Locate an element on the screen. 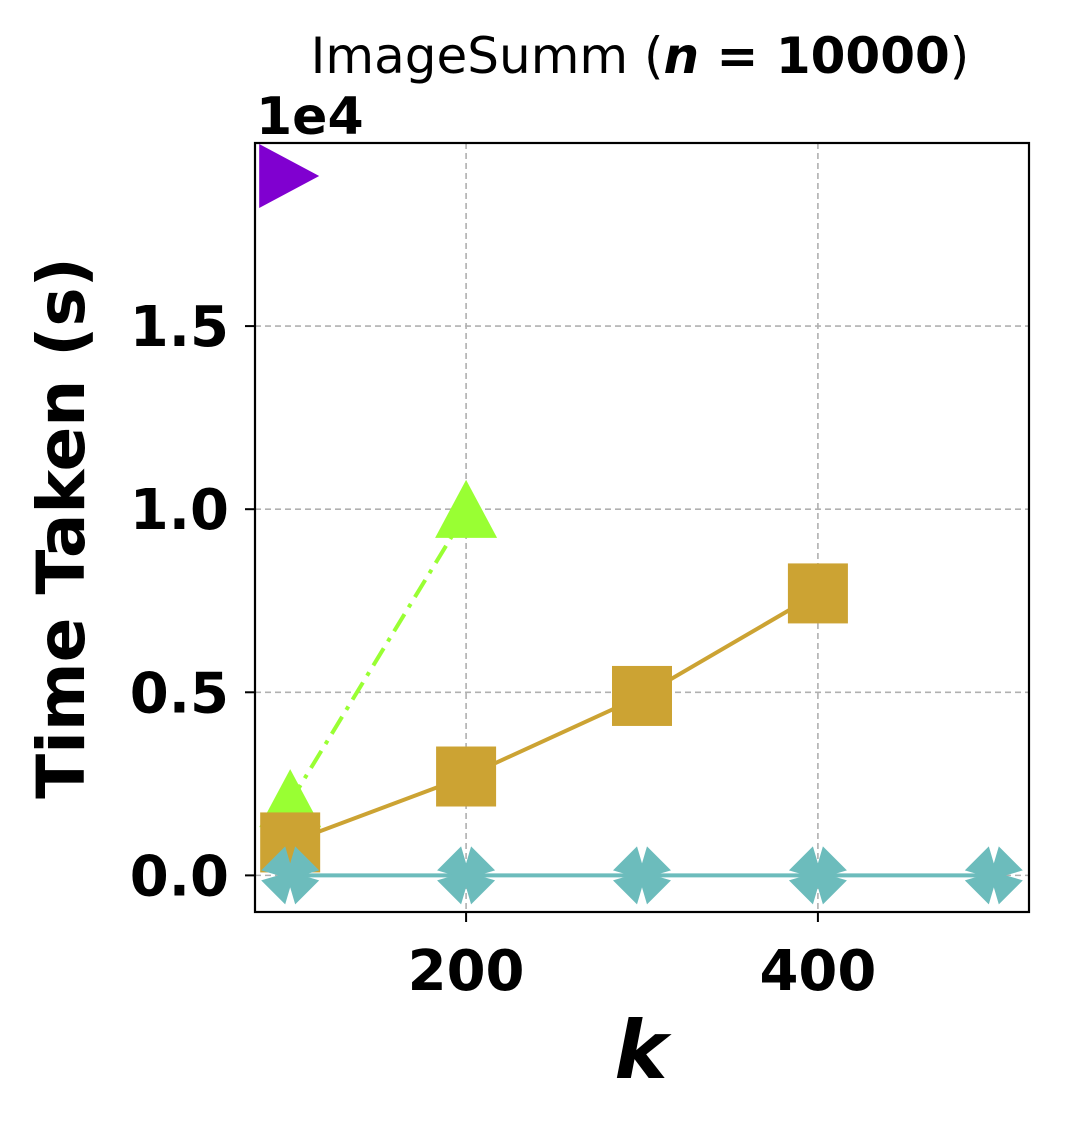 The width and height of the screenshot is (1069, 1124). y-tick-label: 0.0 is located at coordinates (179, 876).